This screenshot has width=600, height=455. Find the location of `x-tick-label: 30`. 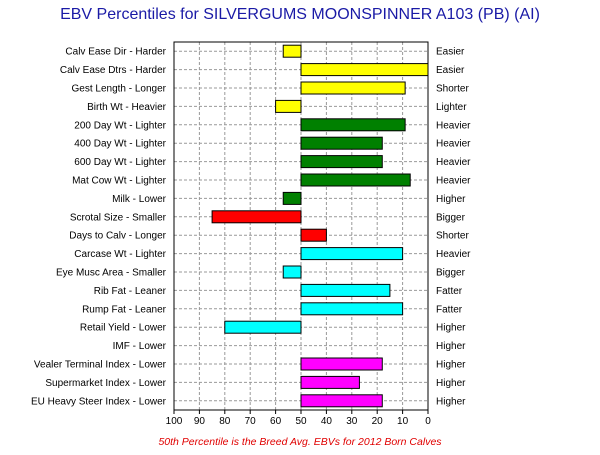

x-tick-label: 30 is located at coordinates (352, 421).